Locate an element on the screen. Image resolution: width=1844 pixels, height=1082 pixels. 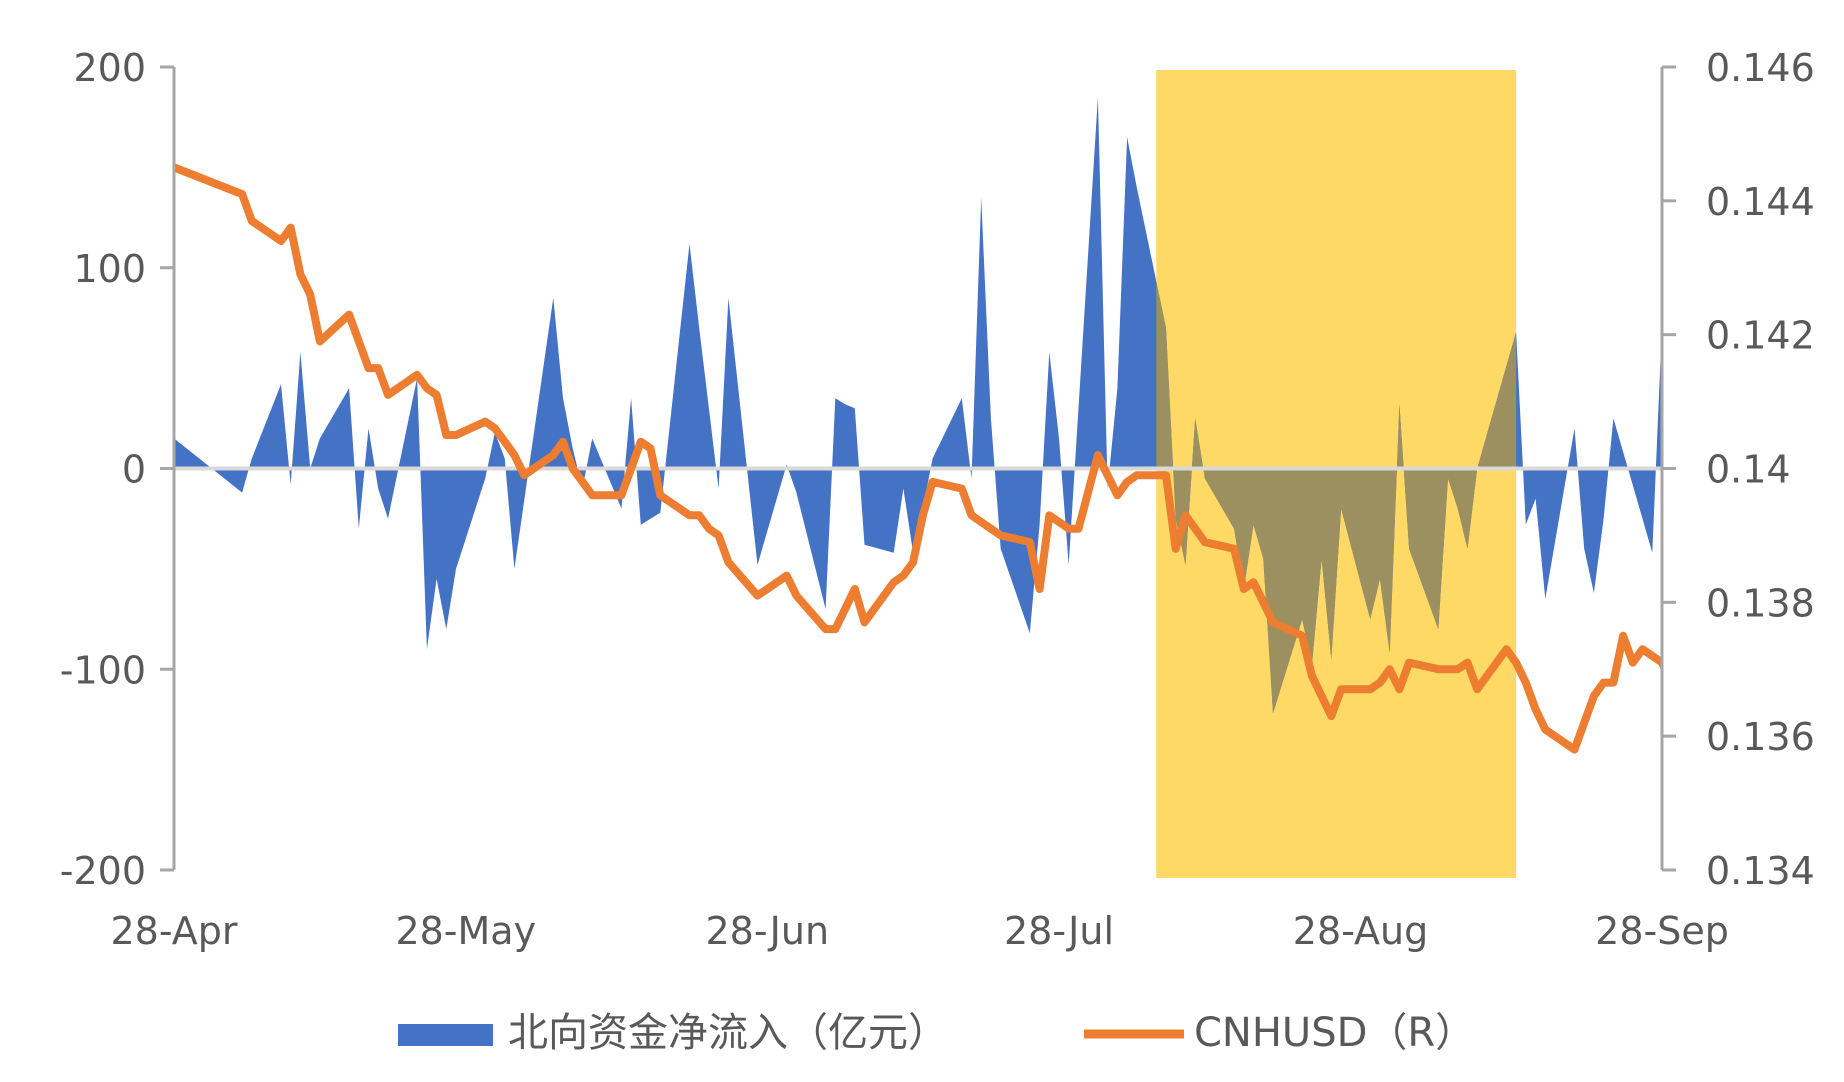
right-tick-label: 0.14 is located at coordinates (1748, 470).